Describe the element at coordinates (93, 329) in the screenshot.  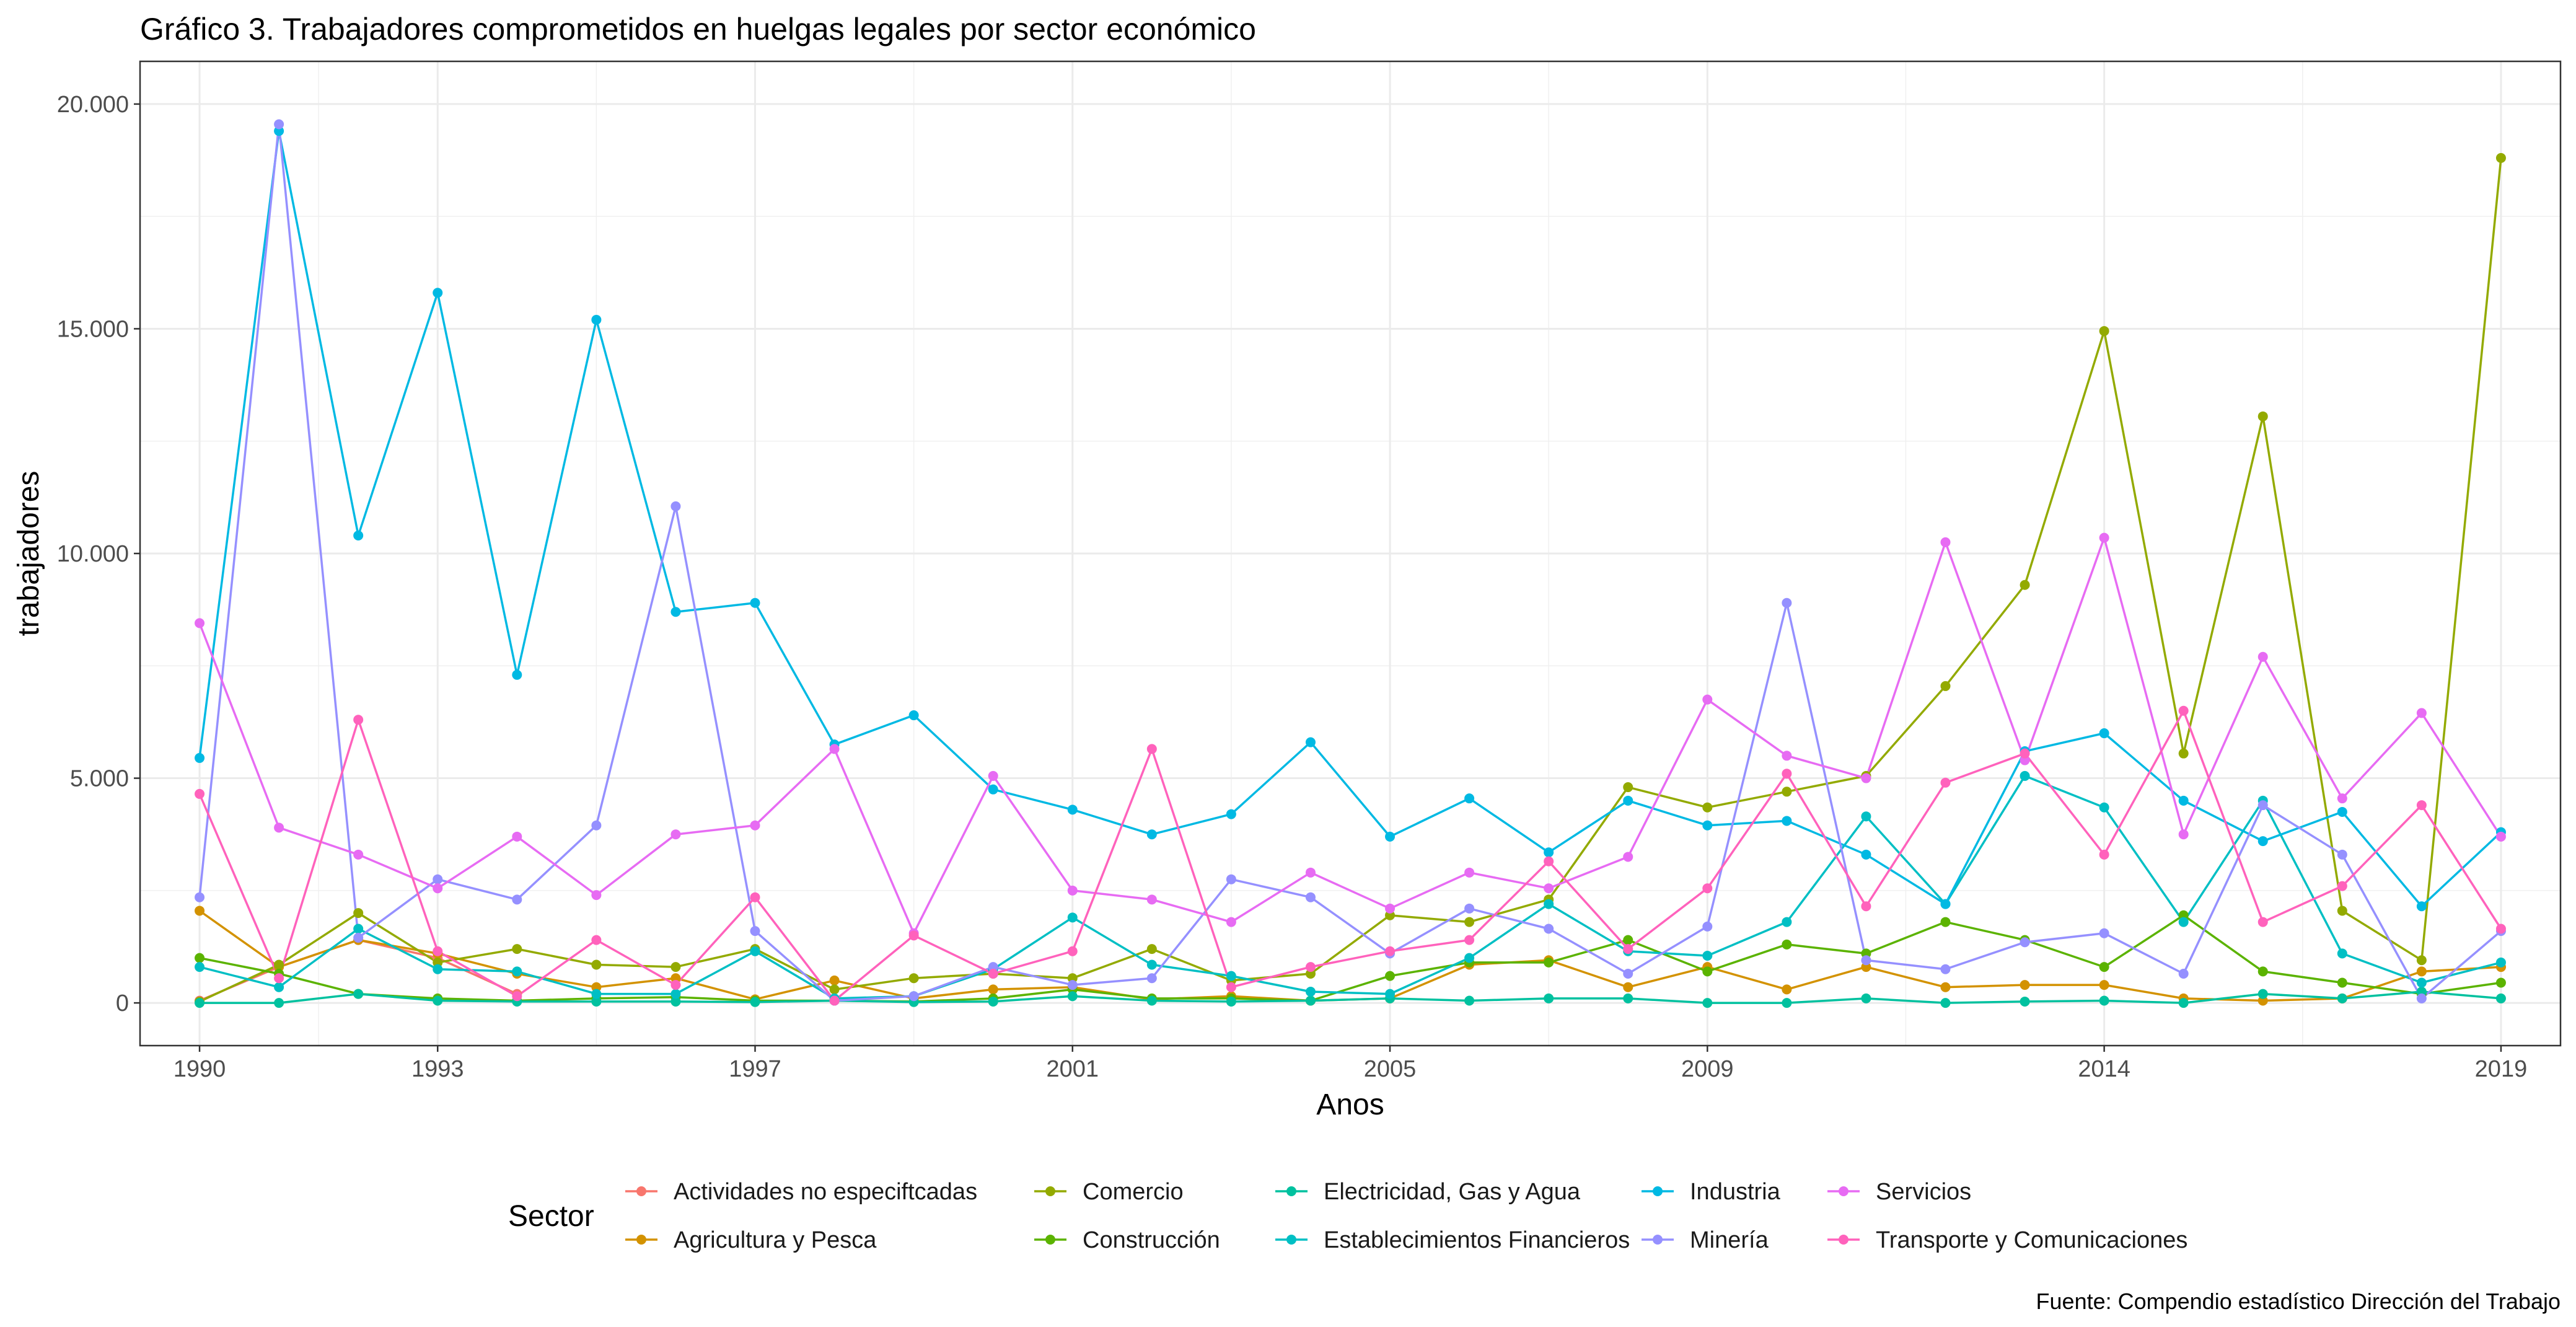
I see `y-tick-label: 15.000` at that location.